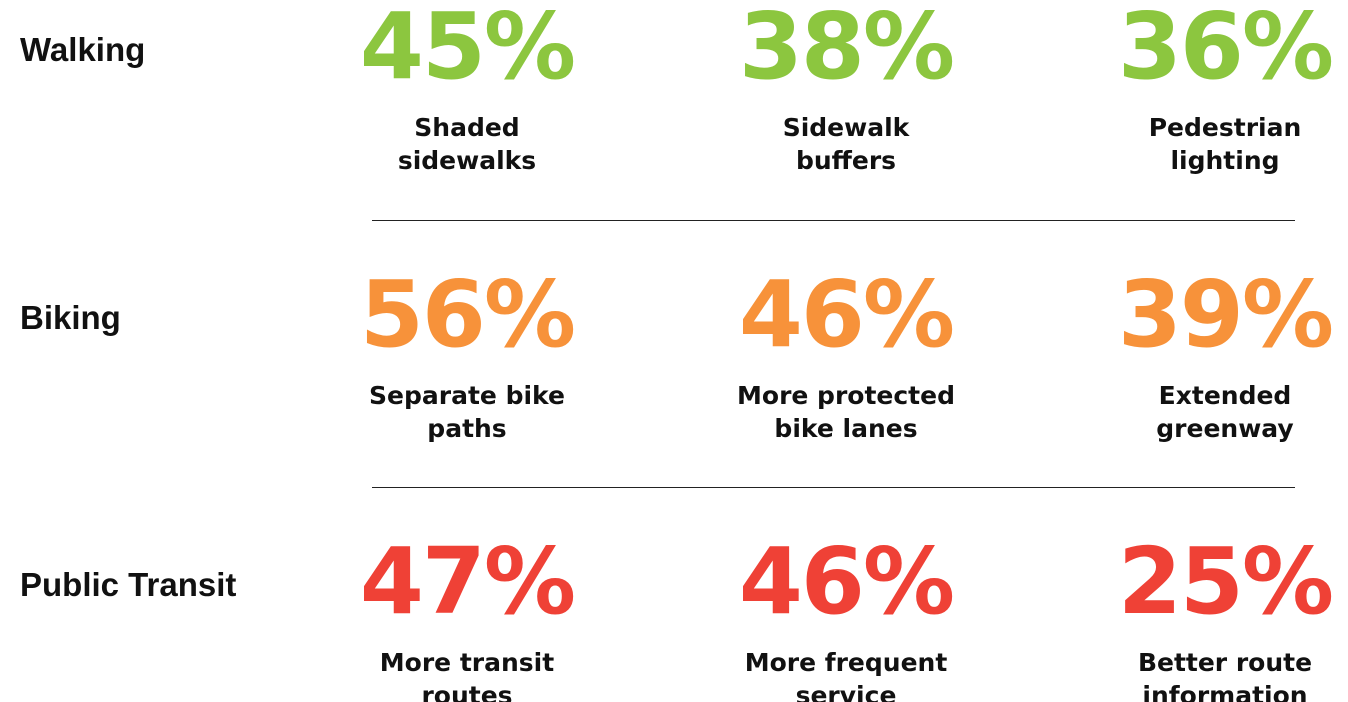 The image size is (1348, 702). I want to click on item-label: More protected, so click(846, 395).